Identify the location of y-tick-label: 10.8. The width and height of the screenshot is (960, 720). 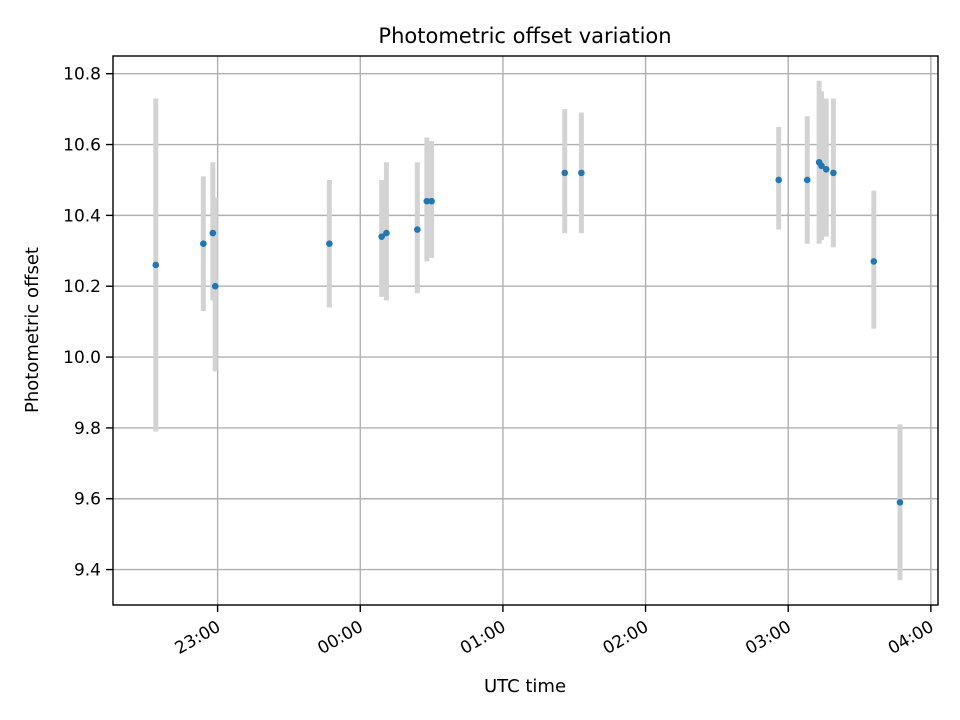
(82, 75).